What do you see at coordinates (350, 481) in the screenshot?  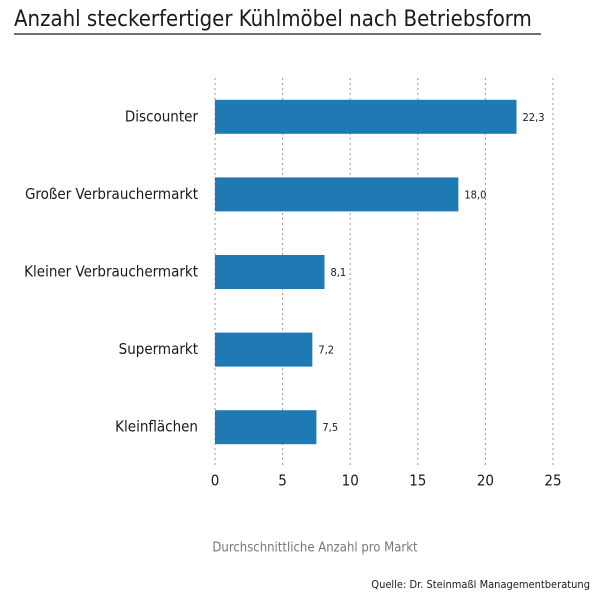 I see `x-tick-label: 10` at bounding box center [350, 481].